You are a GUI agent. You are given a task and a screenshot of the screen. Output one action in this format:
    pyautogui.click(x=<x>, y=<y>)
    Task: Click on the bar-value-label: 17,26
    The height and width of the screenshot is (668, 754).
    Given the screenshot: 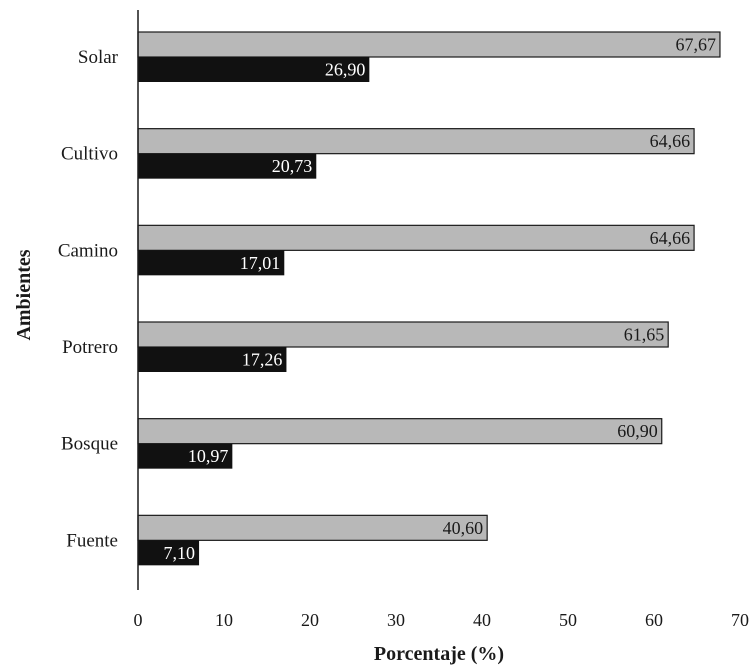 What is the action you would take?
    pyautogui.click(x=262, y=360)
    